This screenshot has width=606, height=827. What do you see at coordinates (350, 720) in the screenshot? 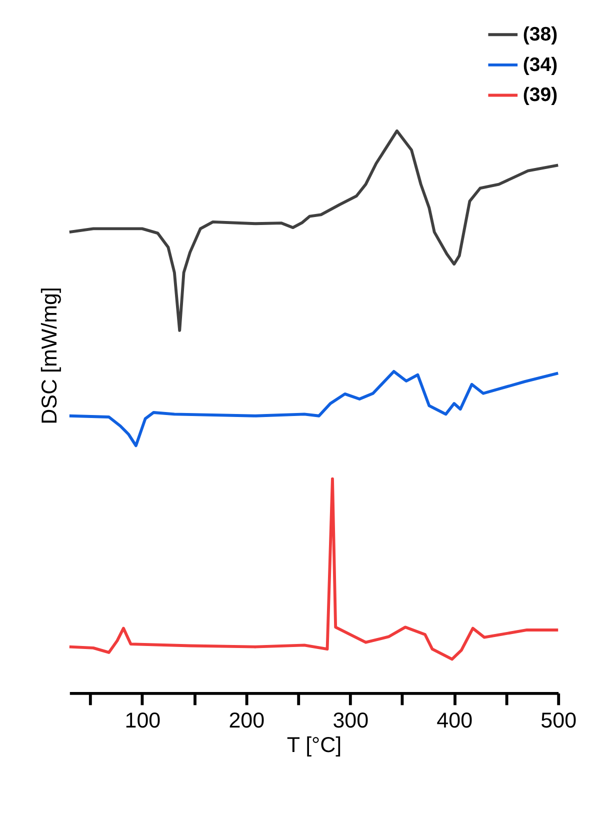
I see `x-tick-label: 300` at bounding box center [350, 720].